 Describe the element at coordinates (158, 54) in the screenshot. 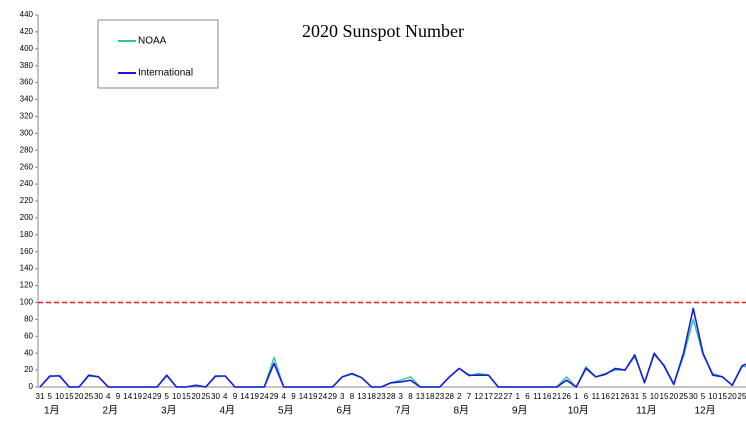

I see `legend-box` at that location.